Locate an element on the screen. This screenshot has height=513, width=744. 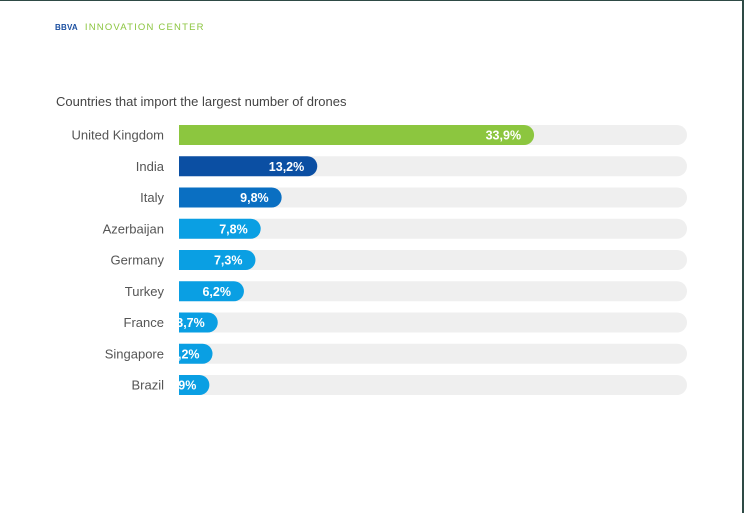
brand-name: INNOVATION CENTER is located at coordinates (144, 27).